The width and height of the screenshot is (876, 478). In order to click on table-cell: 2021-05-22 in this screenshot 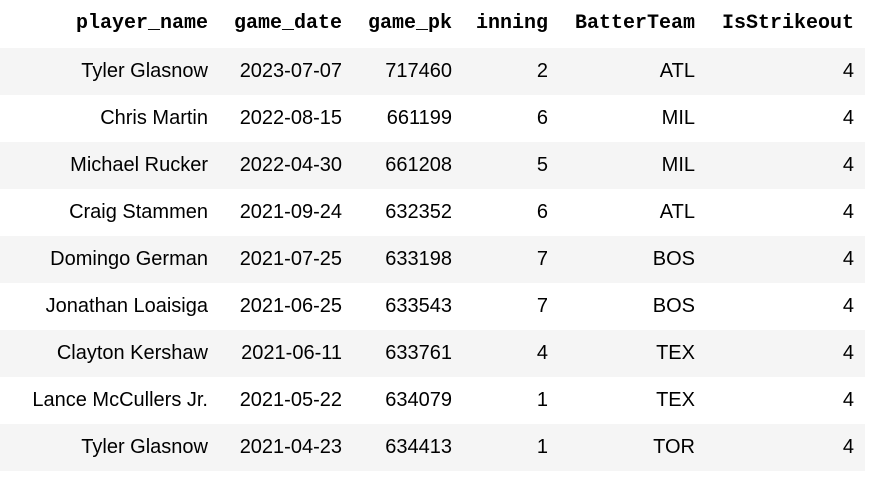, I will do `click(290, 400)`.